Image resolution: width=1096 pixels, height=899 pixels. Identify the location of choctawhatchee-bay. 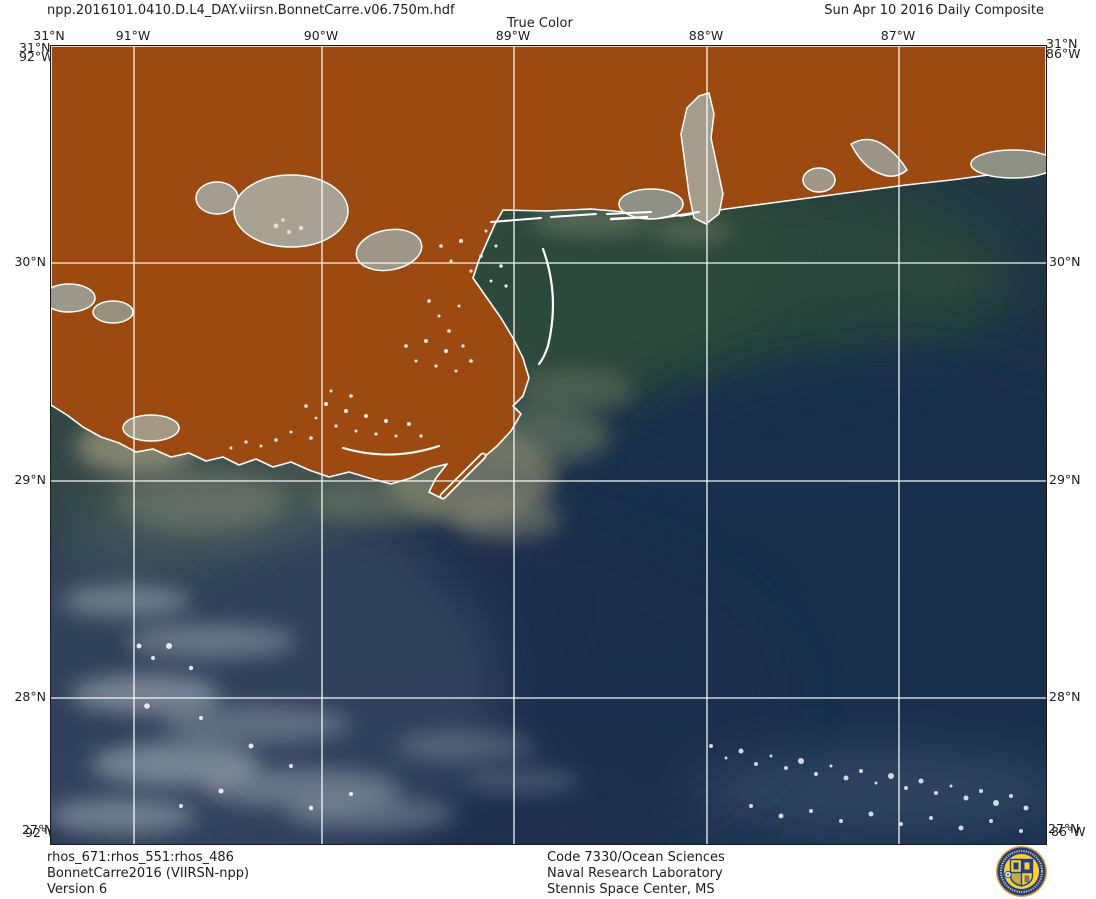
(1008, 164).